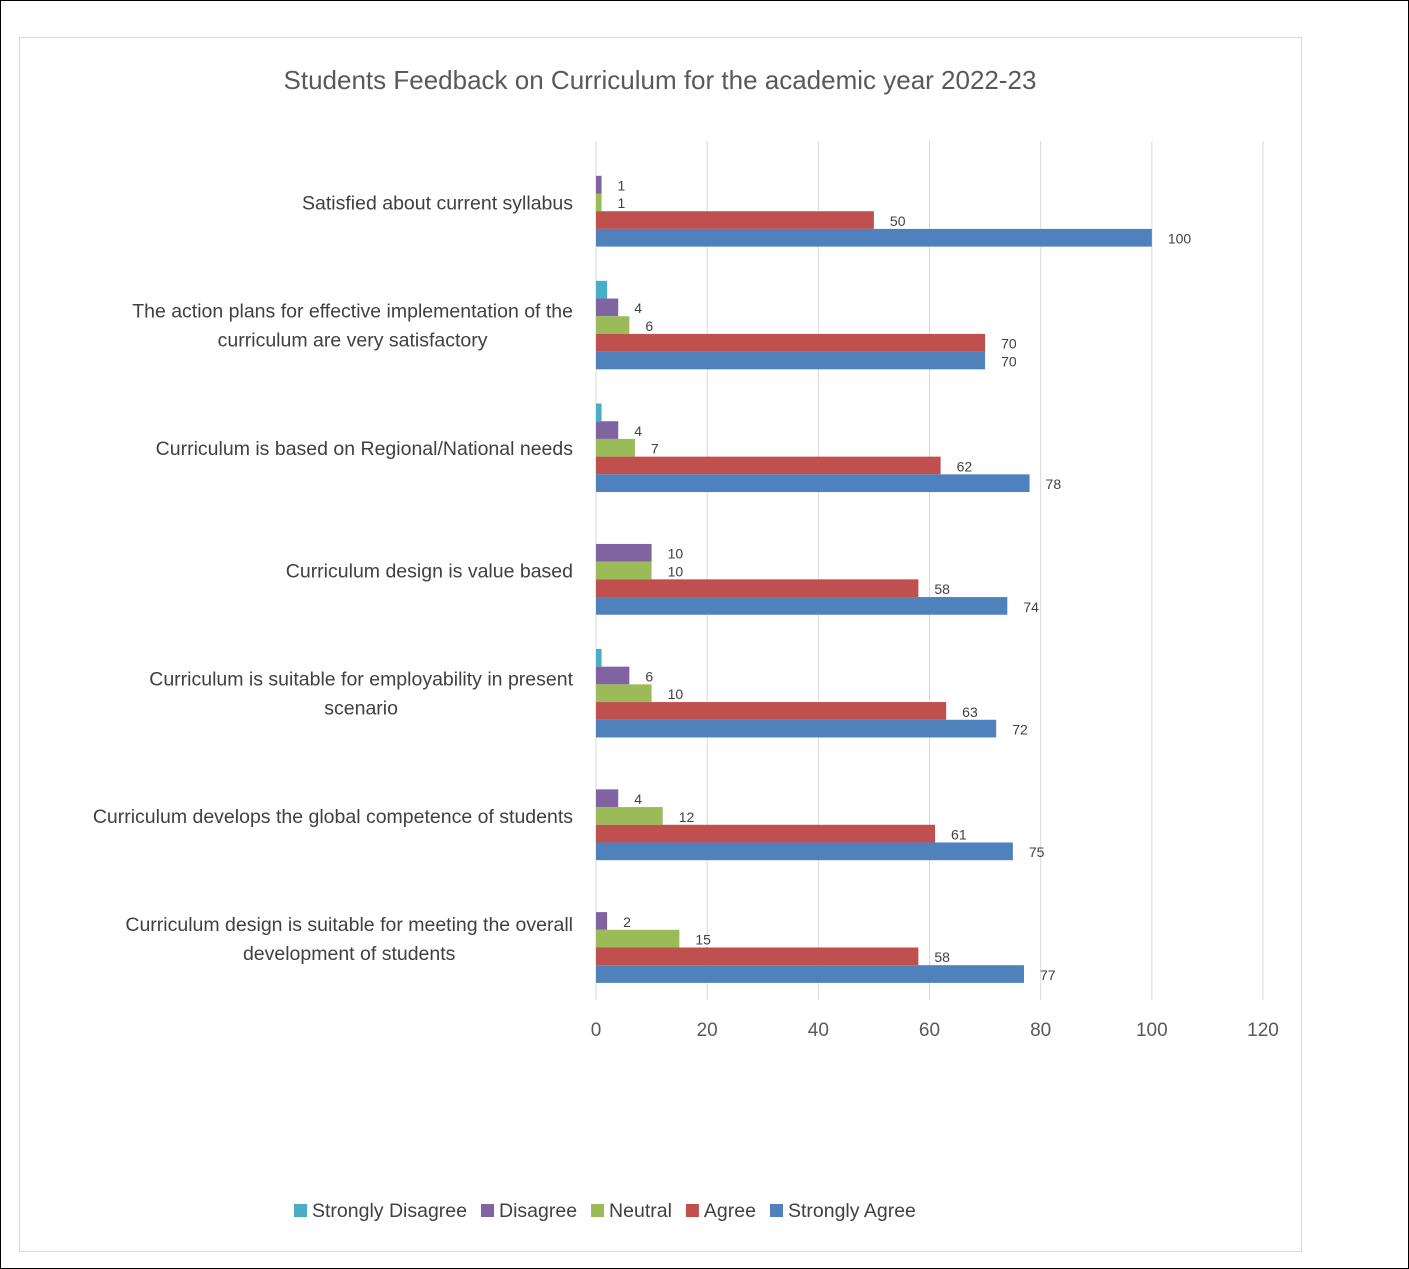 This screenshot has width=1409, height=1269. I want to click on category-label: Curriculum design is value based, so click(429, 572).